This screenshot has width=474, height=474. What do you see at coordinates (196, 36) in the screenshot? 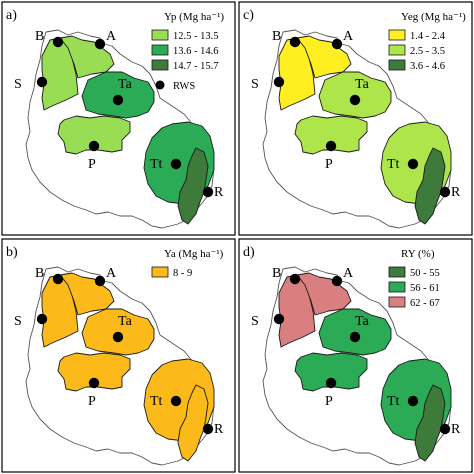
I see `legend-label: 12.5 - 13.5` at bounding box center [196, 36].